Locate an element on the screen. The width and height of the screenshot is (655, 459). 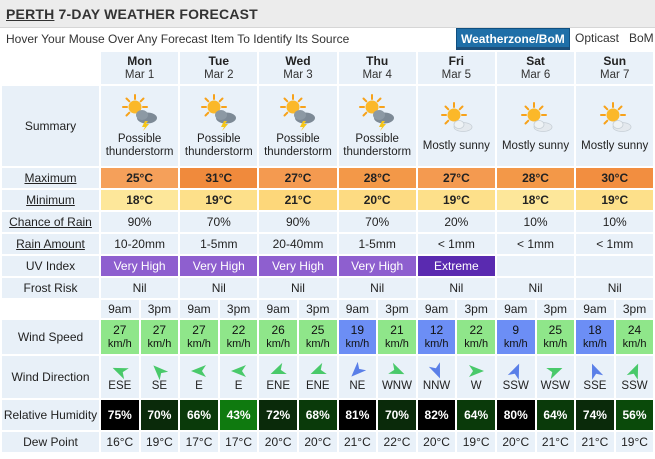
wind-speed-cell: 24 km/h is located at coordinates (634, 337).